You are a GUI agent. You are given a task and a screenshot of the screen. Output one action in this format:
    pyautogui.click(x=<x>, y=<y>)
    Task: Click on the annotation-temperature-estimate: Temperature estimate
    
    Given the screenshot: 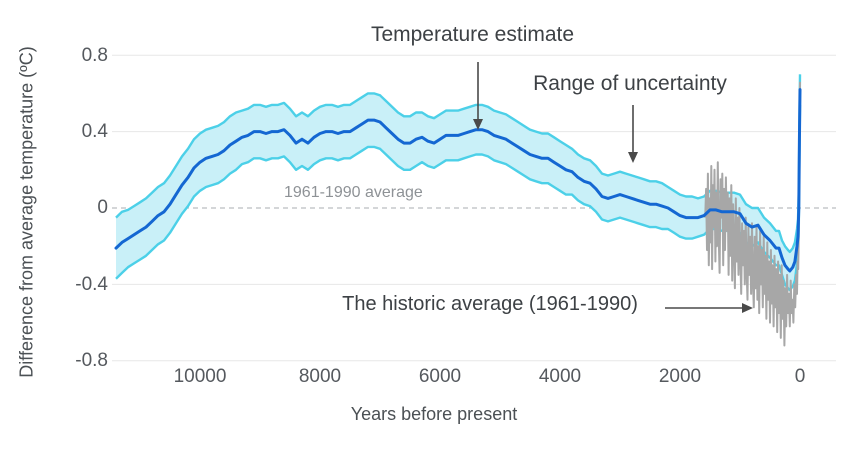 What is the action you would take?
    pyautogui.click(x=472, y=34)
    